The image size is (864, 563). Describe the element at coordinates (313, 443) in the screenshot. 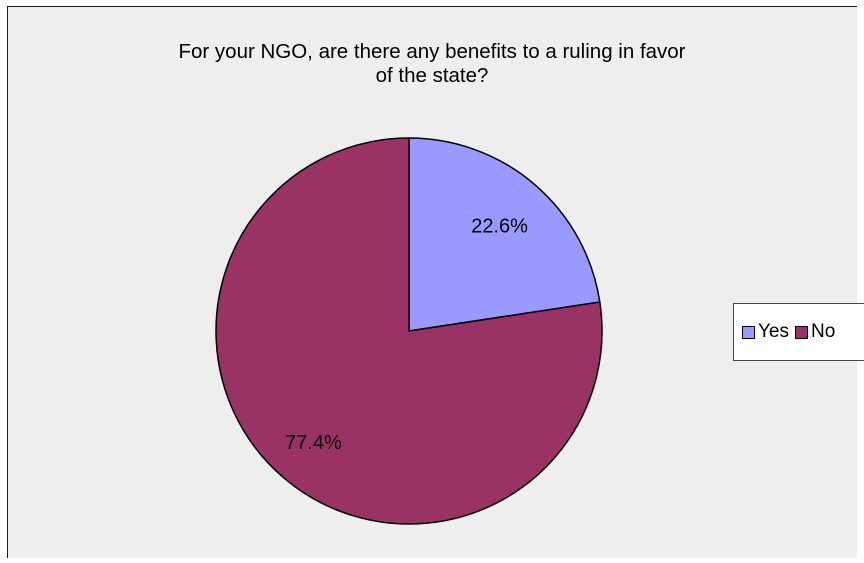

I see `pie-label-no: 77.4%` at that location.